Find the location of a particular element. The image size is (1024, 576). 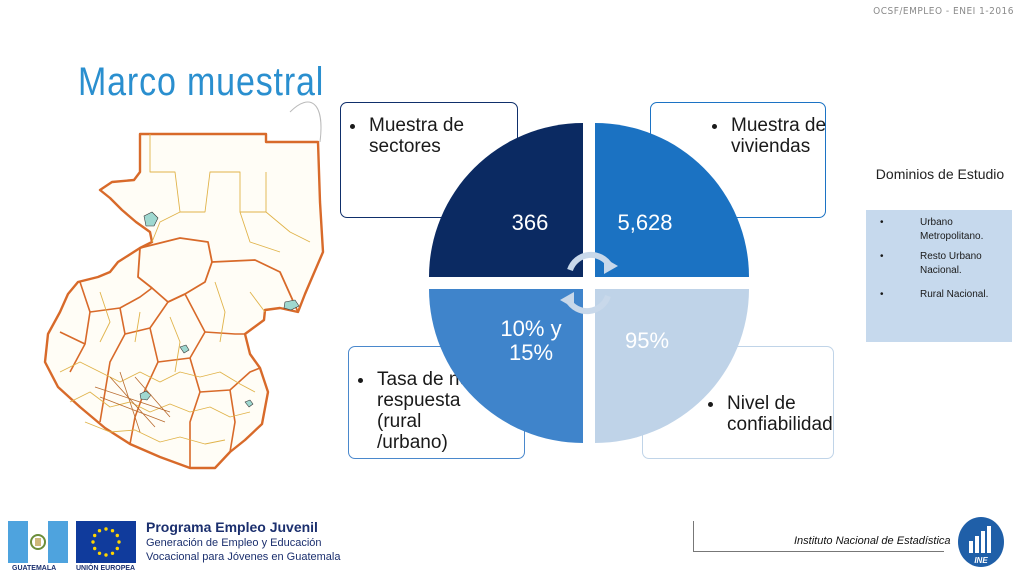

dominio-item: Urbano Metropolitano. is located at coordinates (943, 230).